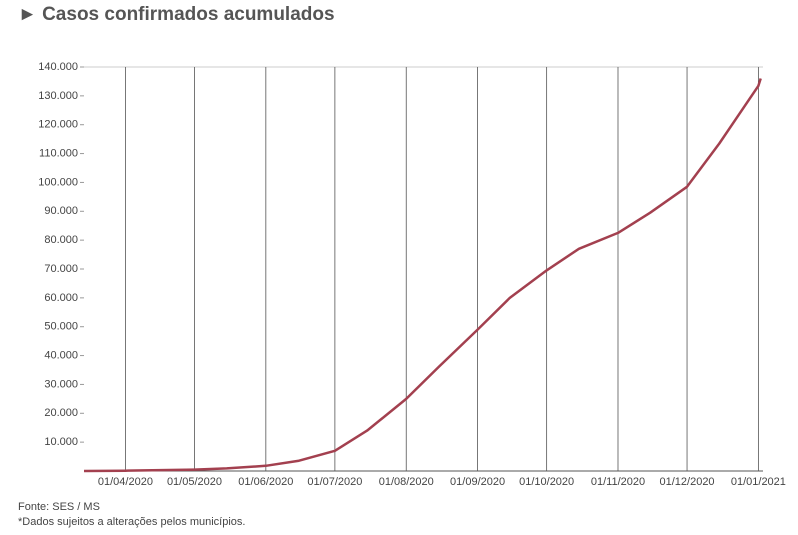 The width and height of the screenshot is (798, 535). Describe the element at coordinates (61, 240) in the screenshot. I see `y-tick-label: 80.000` at that location.